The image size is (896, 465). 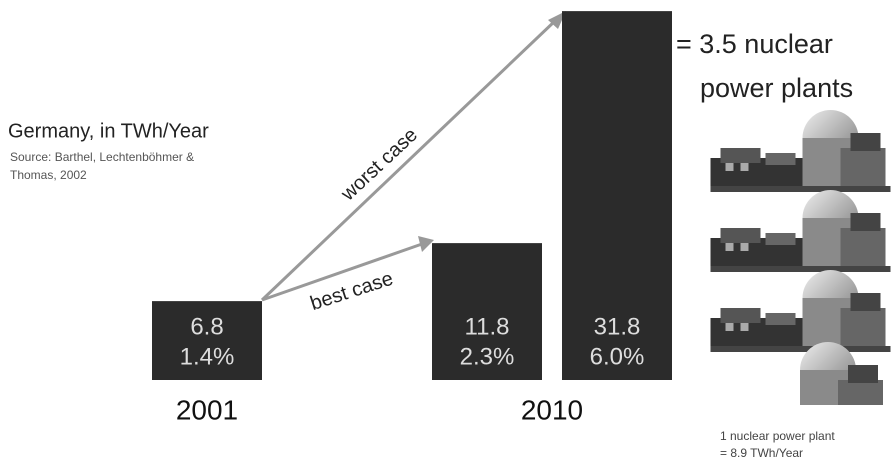 What do you see at coordinates (754, 44) in the screenshot?
I see `annotation: = 3.5 nuclear` at bounding box center [754, 44].